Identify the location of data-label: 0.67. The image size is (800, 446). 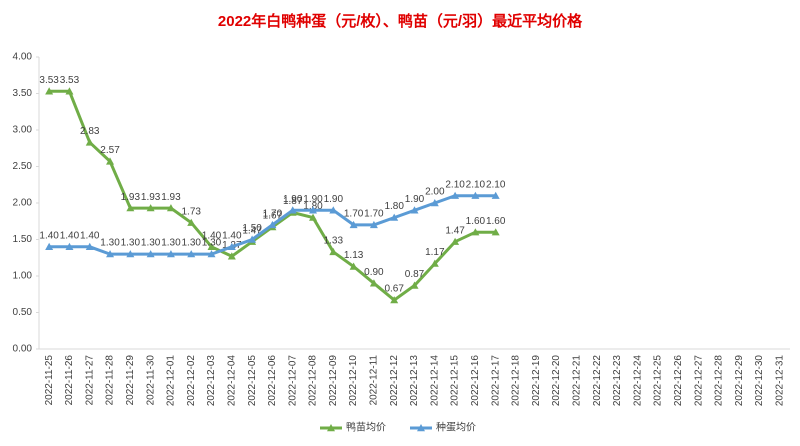
(394, 289).